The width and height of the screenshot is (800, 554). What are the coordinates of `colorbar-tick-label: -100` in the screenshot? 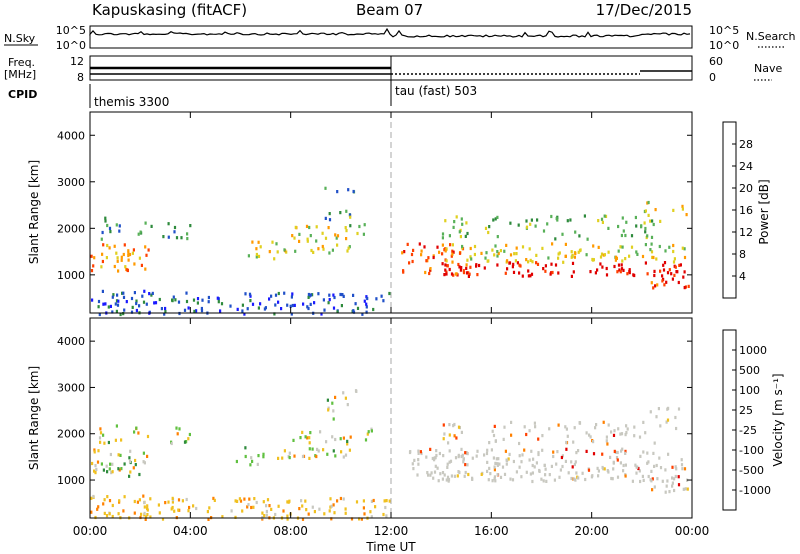 It's located at (751, 450).